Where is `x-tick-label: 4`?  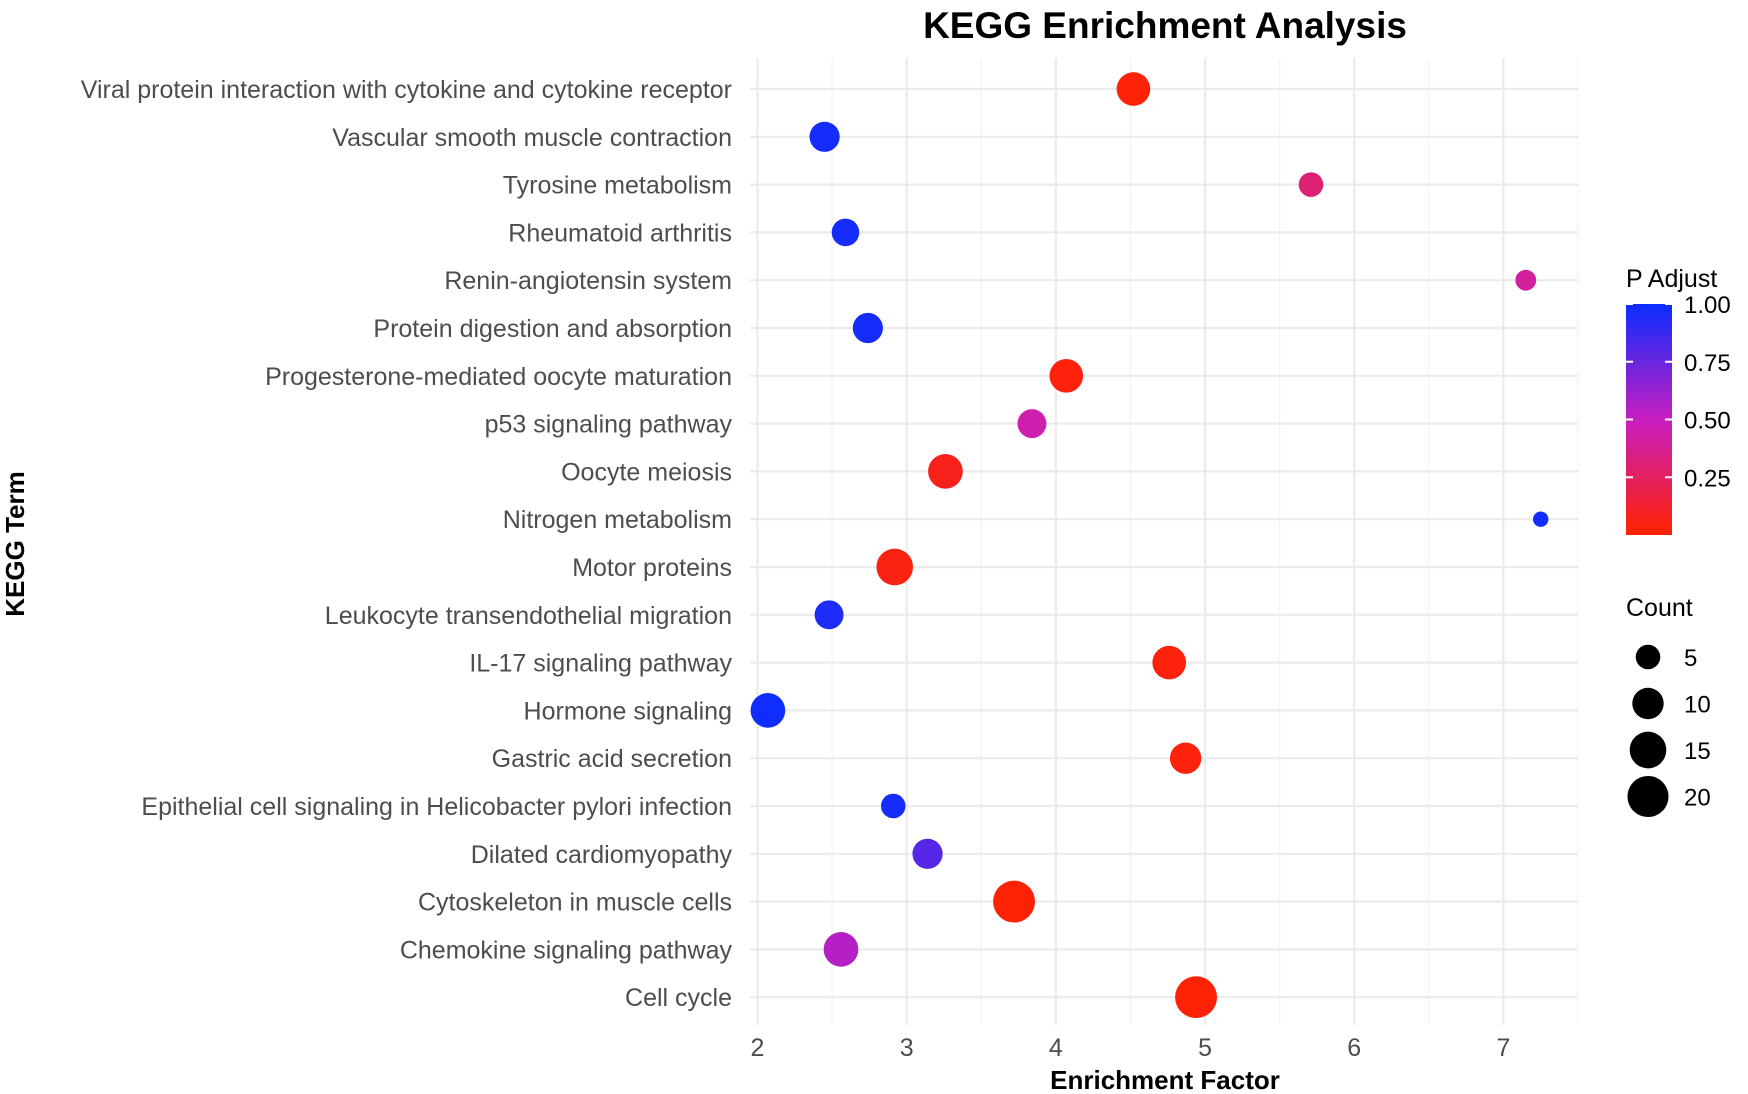
x-tick-label: 4 is located at coordinates (1056, 1048).